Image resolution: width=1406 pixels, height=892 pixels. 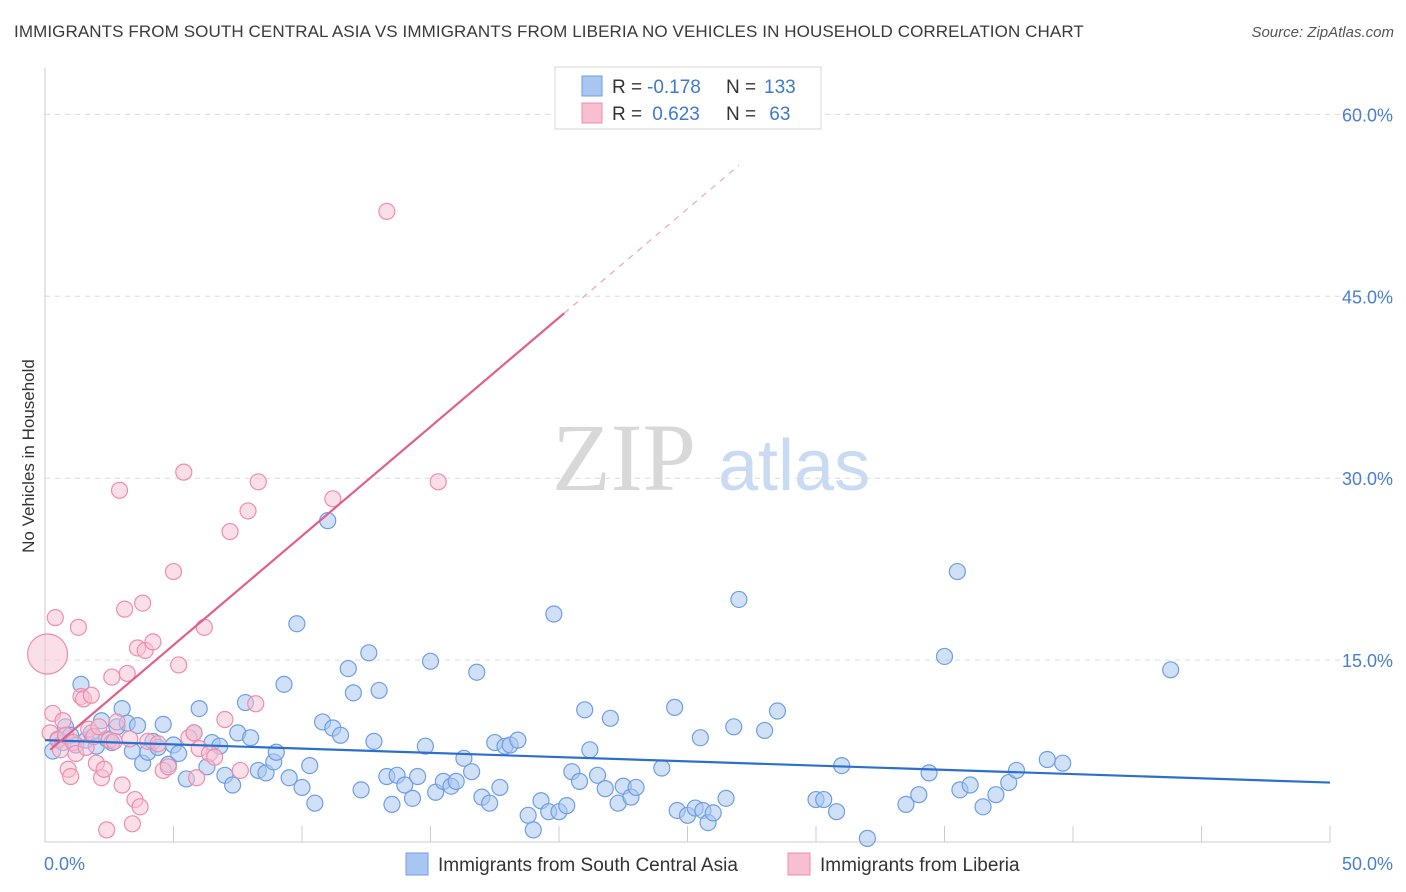 I want to click on legend-n-value-2: 63, so click(x=777, y=114).